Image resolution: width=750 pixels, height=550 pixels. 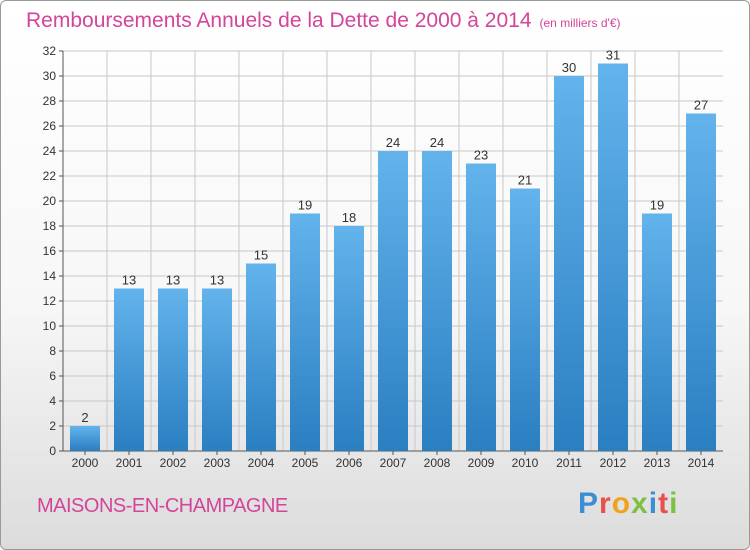 What do you see at coordinates (162, 506) in the screenshot?
I see `commune-name: MAISONS-EN-CHAMPAGNE` at bounding box center [162, 506].